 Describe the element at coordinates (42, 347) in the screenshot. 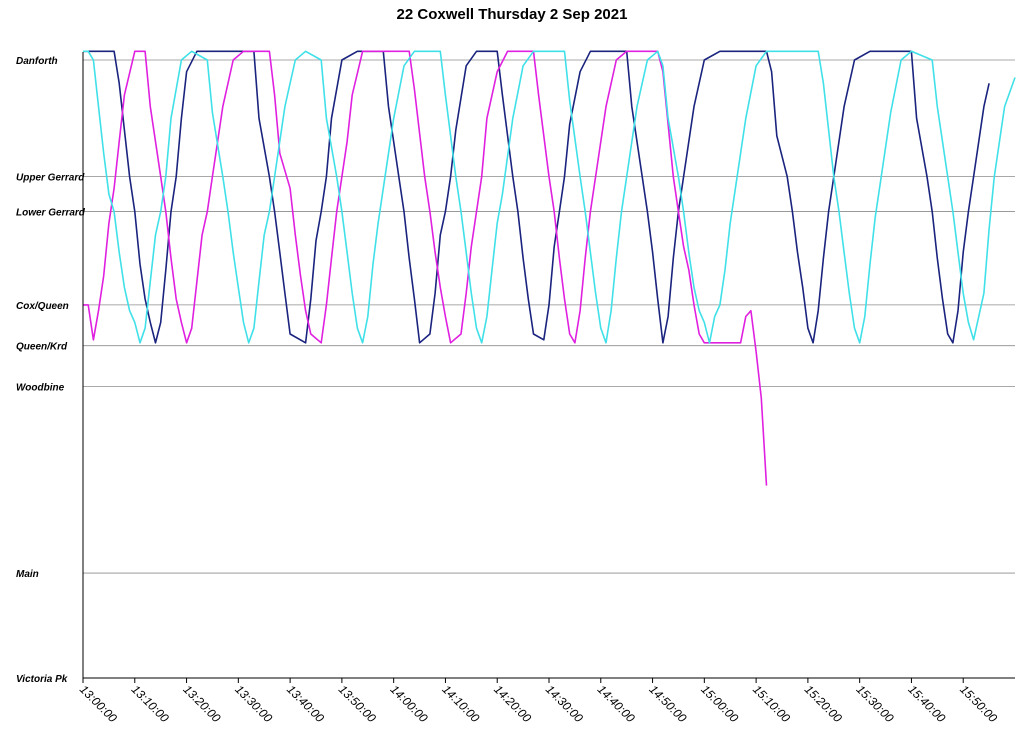

I see `y-tick-label: Queen/Krd` at that location.